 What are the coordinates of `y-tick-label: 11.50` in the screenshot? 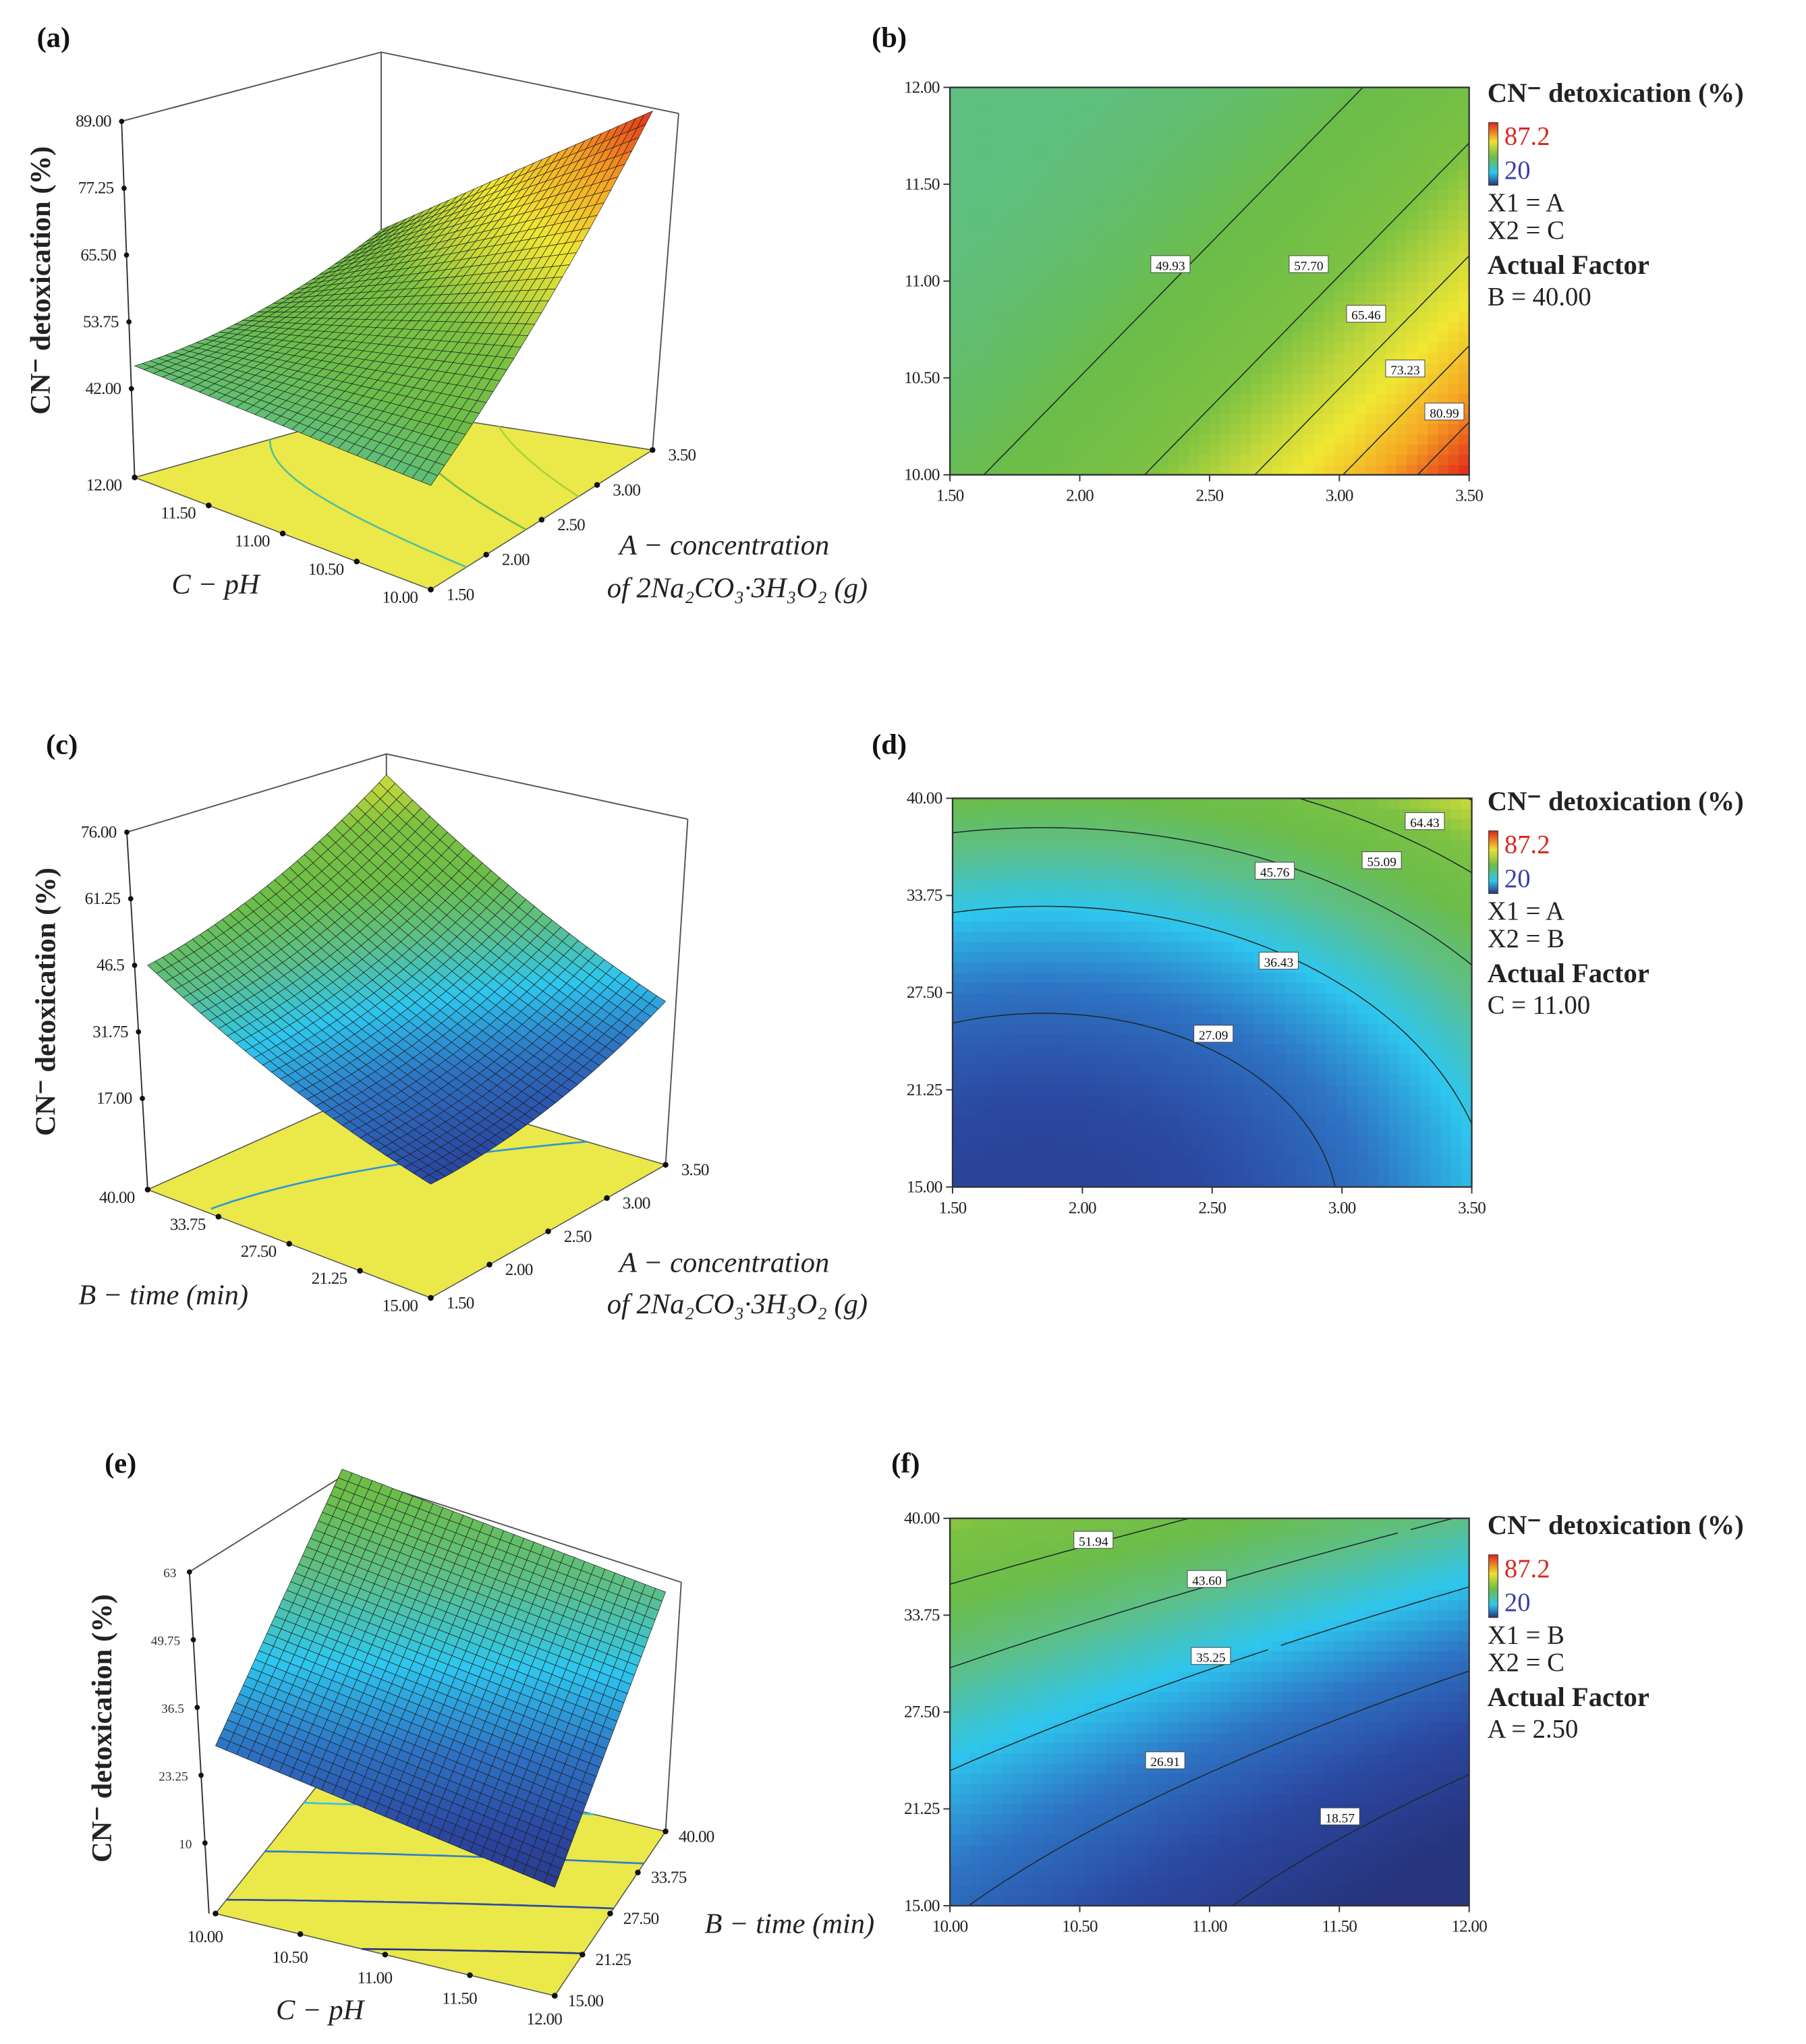 It's located at (922, 184).